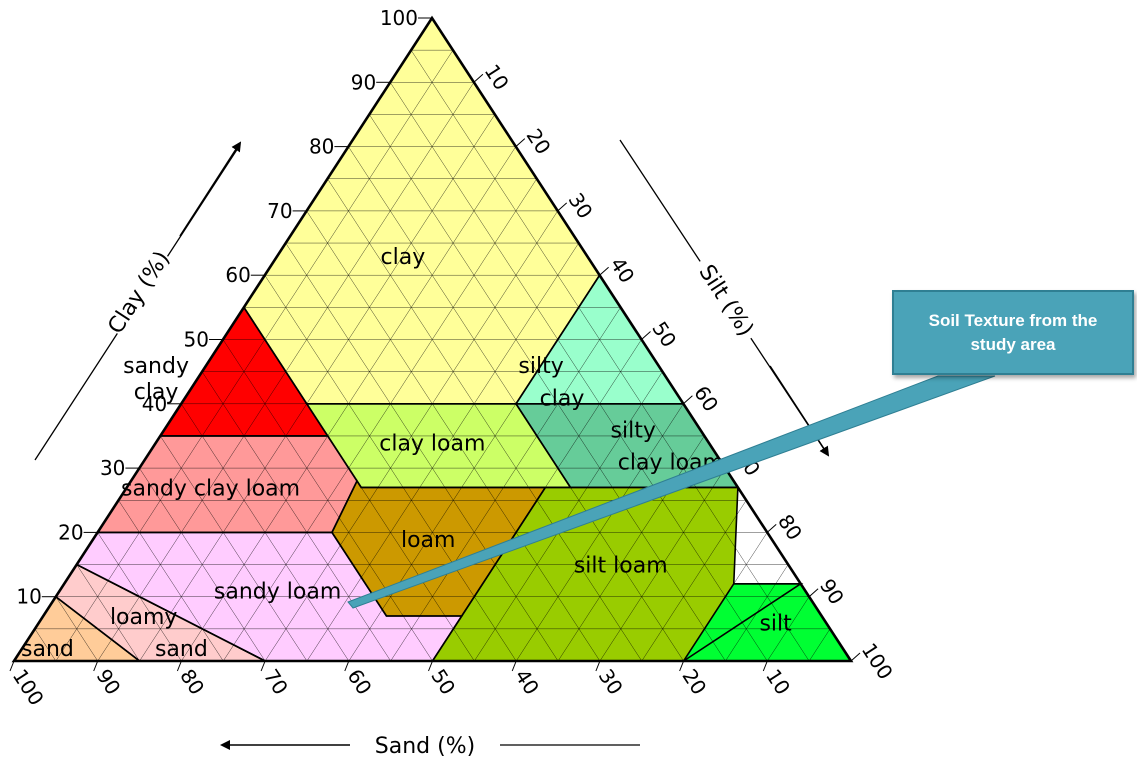 Image resolution: width=1137 pixels, height=760 pixels. I want to click on region-label-silty-clay-1: clay, so click(562, 398).